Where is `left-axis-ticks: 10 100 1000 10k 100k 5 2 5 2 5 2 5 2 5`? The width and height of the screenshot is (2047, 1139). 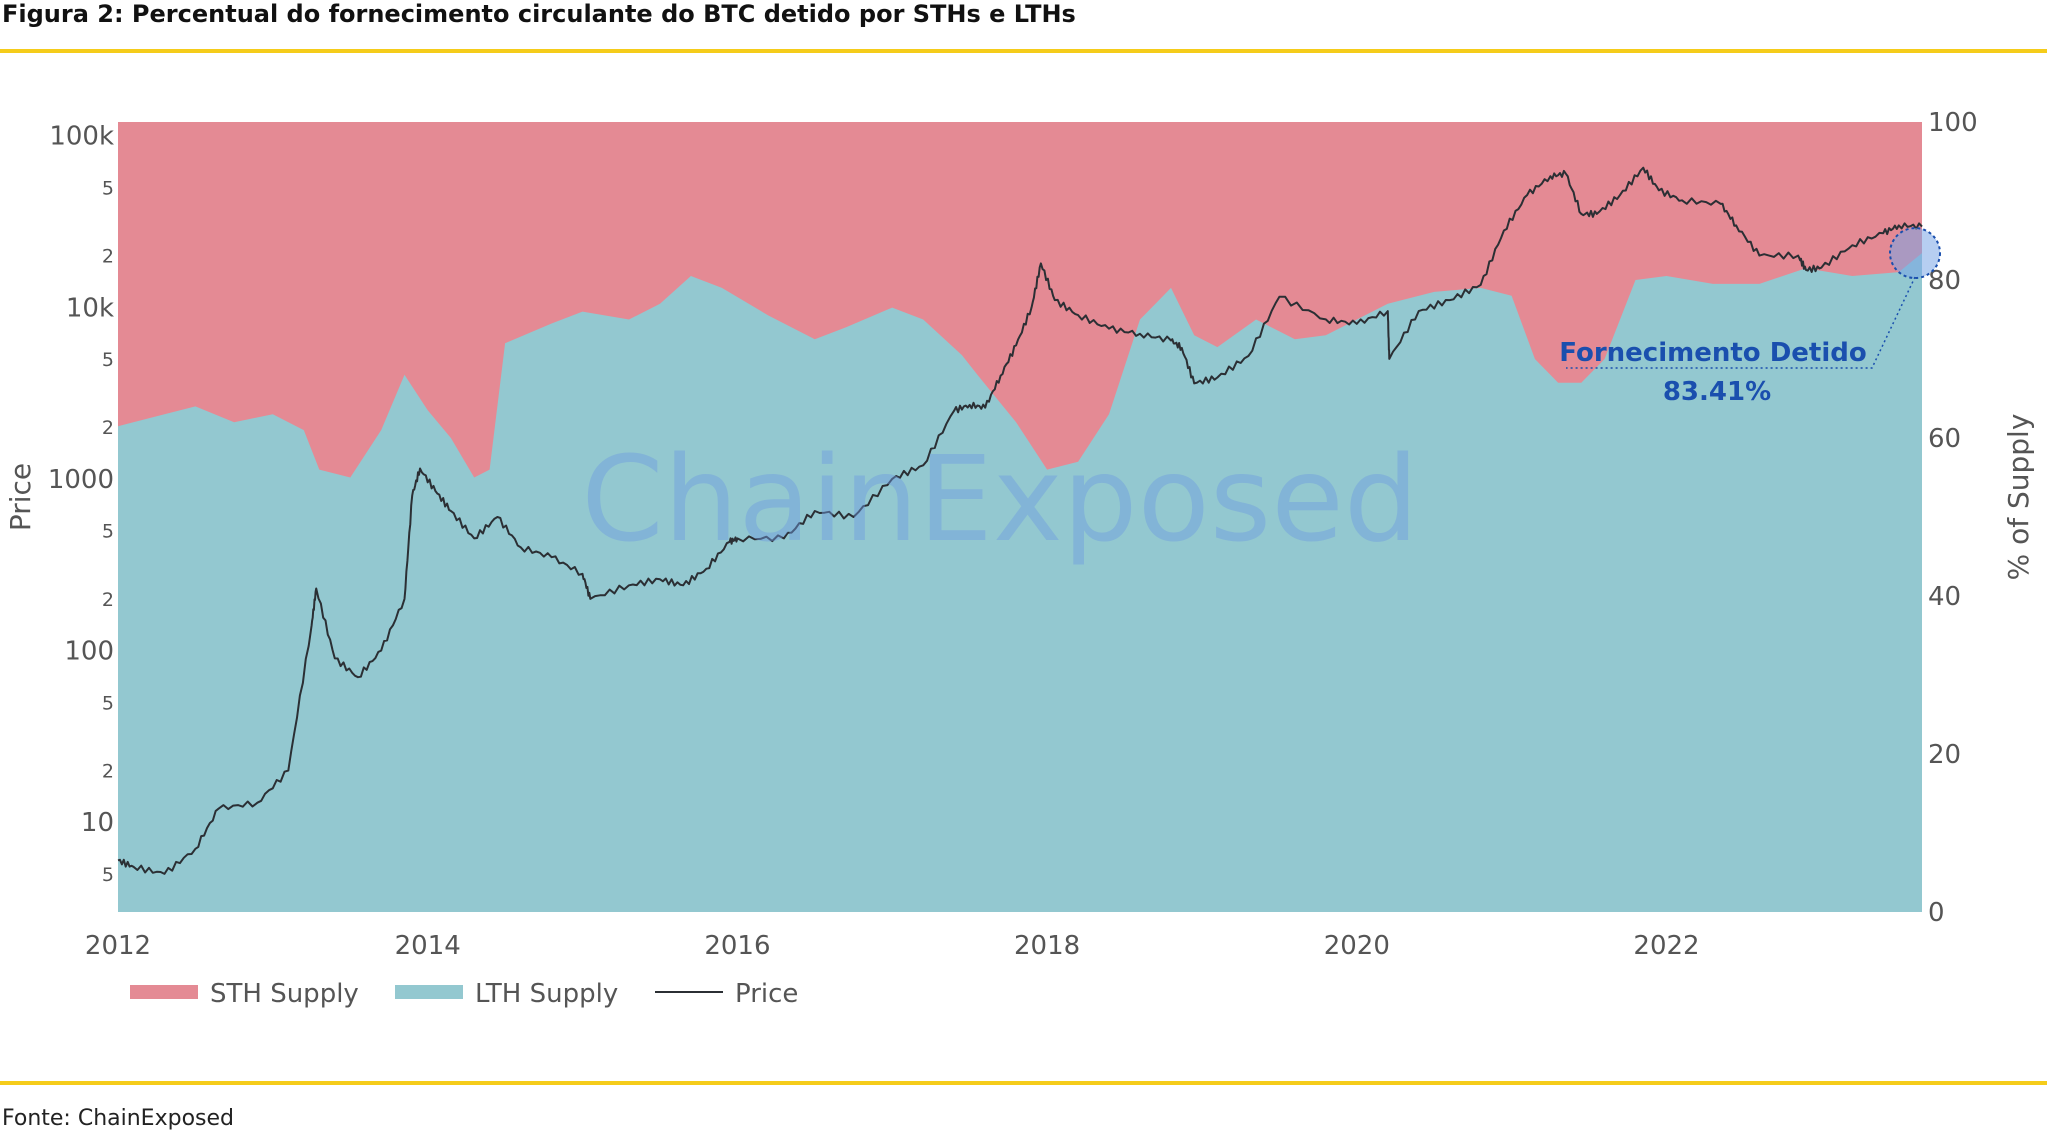
left-axis-ticks: 10 100 1000 10k 100k 5 2 5 2 5 2 5 2 5 is located at coordinates (81, 504).